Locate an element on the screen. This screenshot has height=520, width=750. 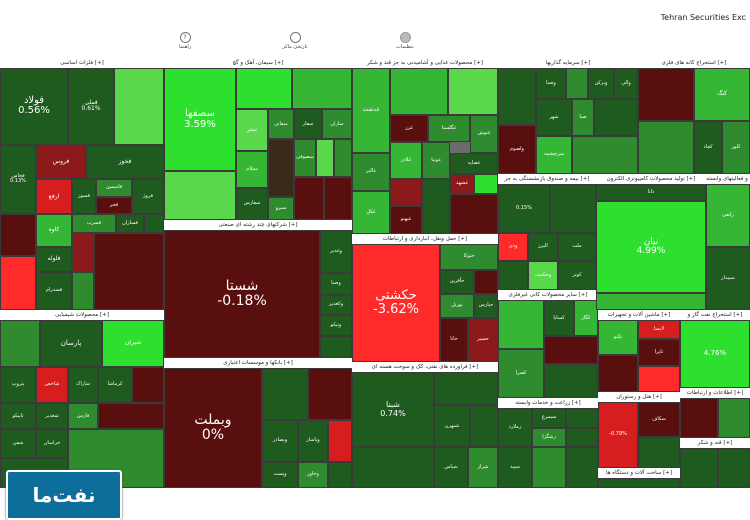
stock-tile: والي is located at coordinates (626, 84).